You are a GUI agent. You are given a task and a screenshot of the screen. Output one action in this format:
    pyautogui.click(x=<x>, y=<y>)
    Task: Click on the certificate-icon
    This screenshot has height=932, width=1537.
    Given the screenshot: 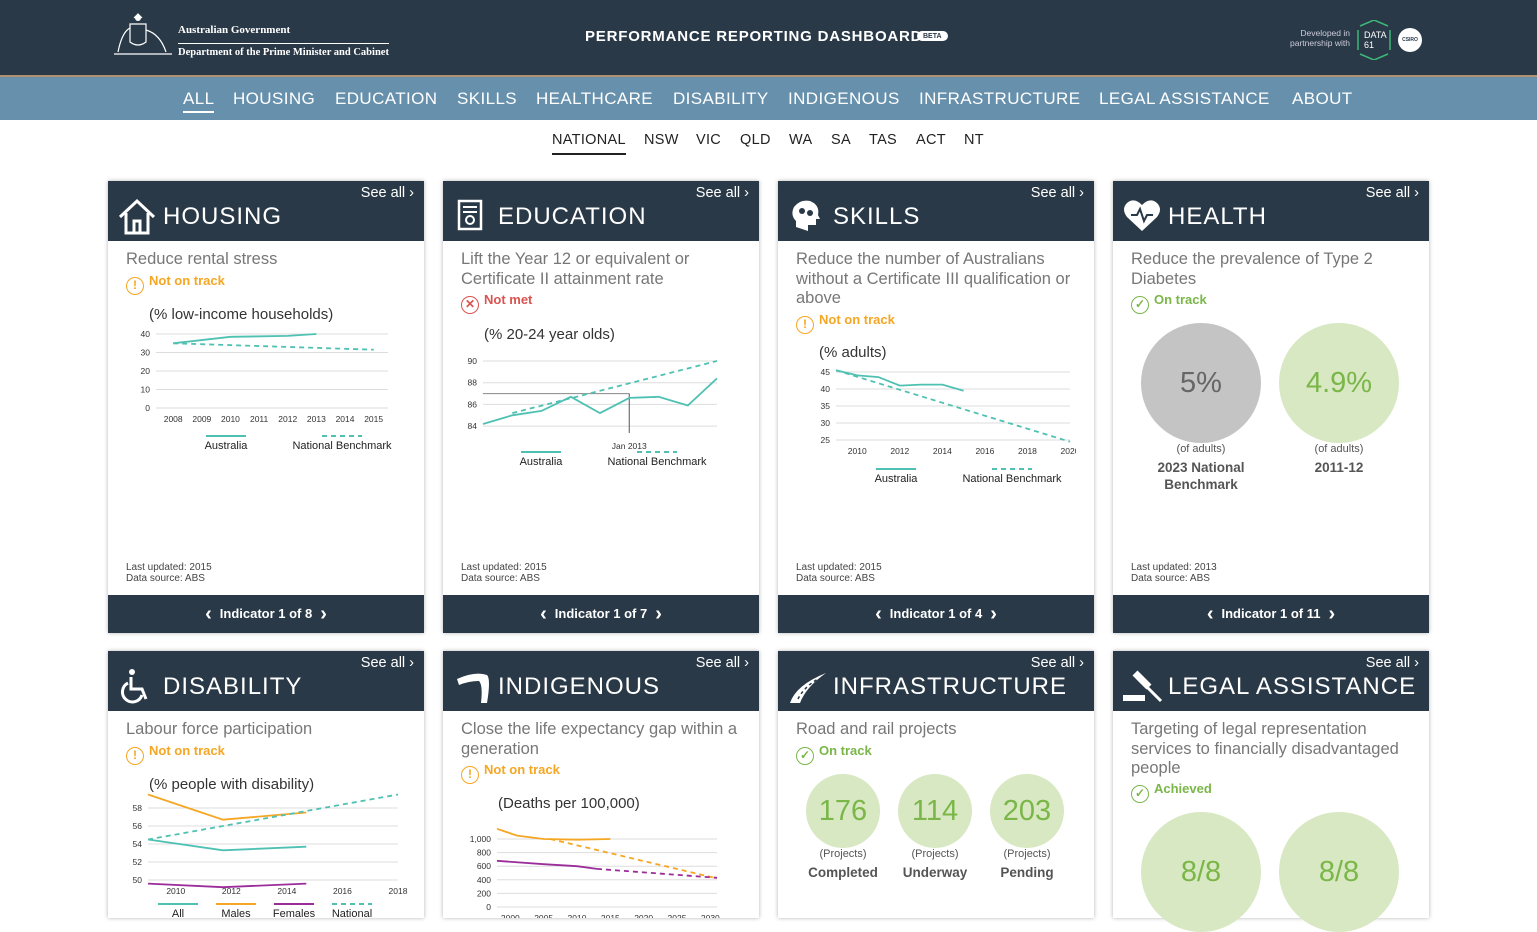 What is the action you would take?
    pyautogui.click(x=470, y=215)
    